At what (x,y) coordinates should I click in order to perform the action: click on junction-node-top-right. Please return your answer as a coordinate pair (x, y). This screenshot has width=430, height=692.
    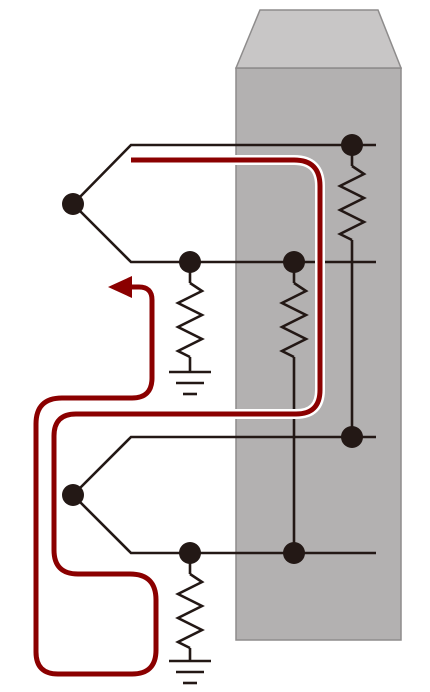
    Looking at the image, I should click on (352, 145).